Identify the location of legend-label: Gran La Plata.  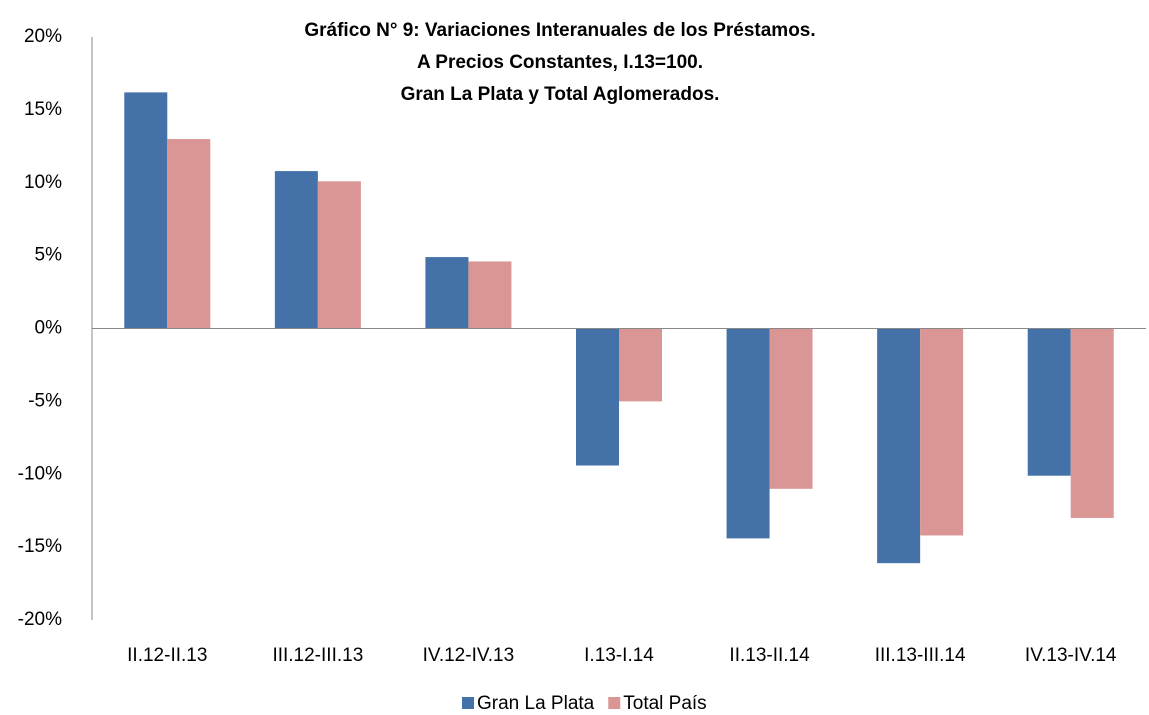
(536, 703).